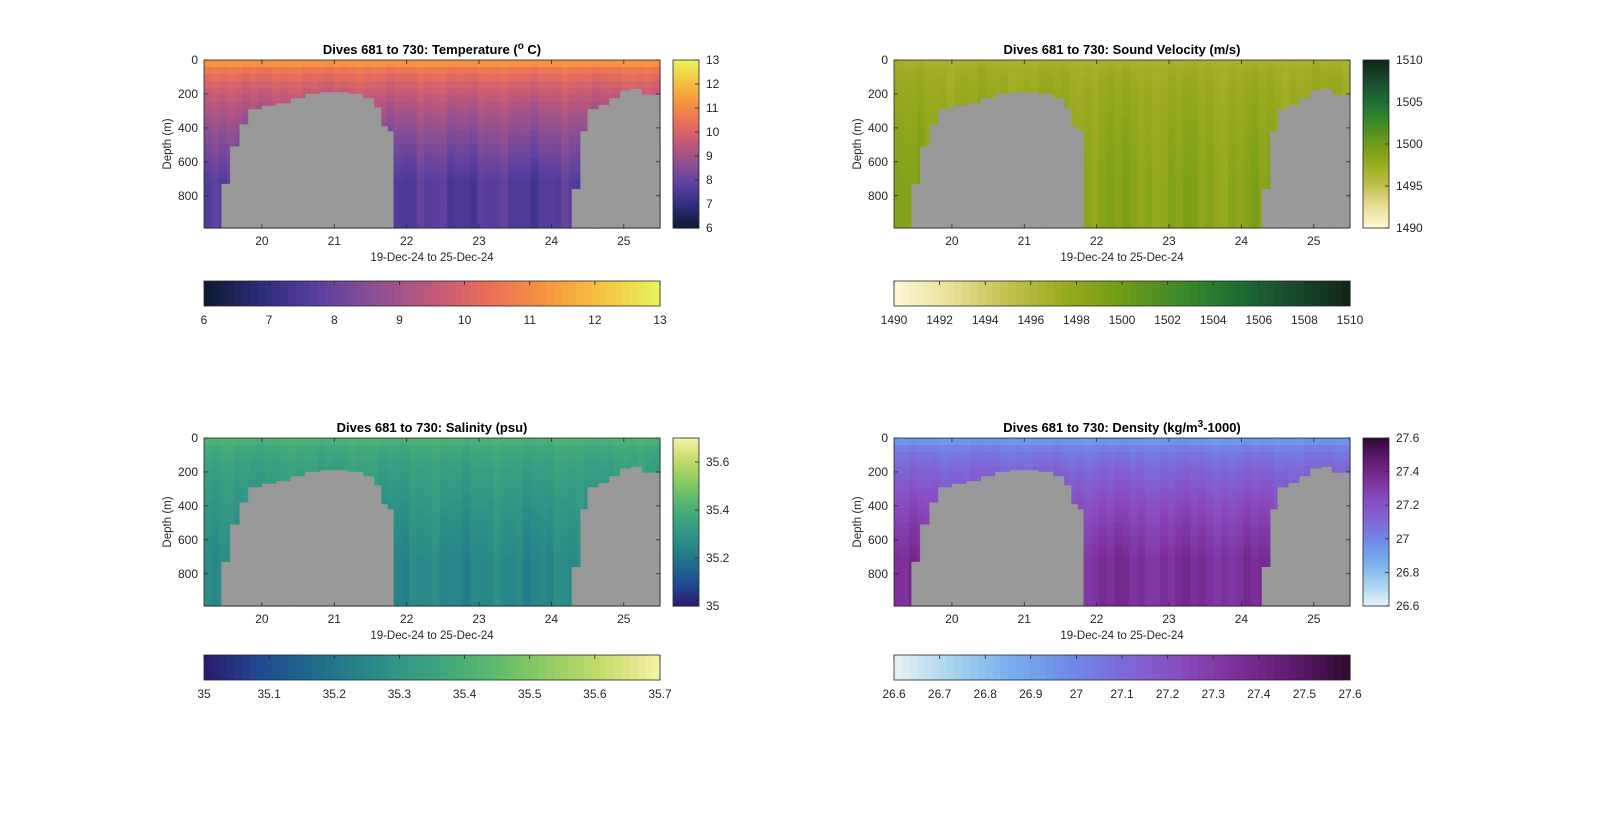 This screenshot has height=815, width=1600. What do you see at coordinates (335, 694) in the screenshot?
I see `colorbar-tick-label: 35.2` at bounding box center [335, 694].